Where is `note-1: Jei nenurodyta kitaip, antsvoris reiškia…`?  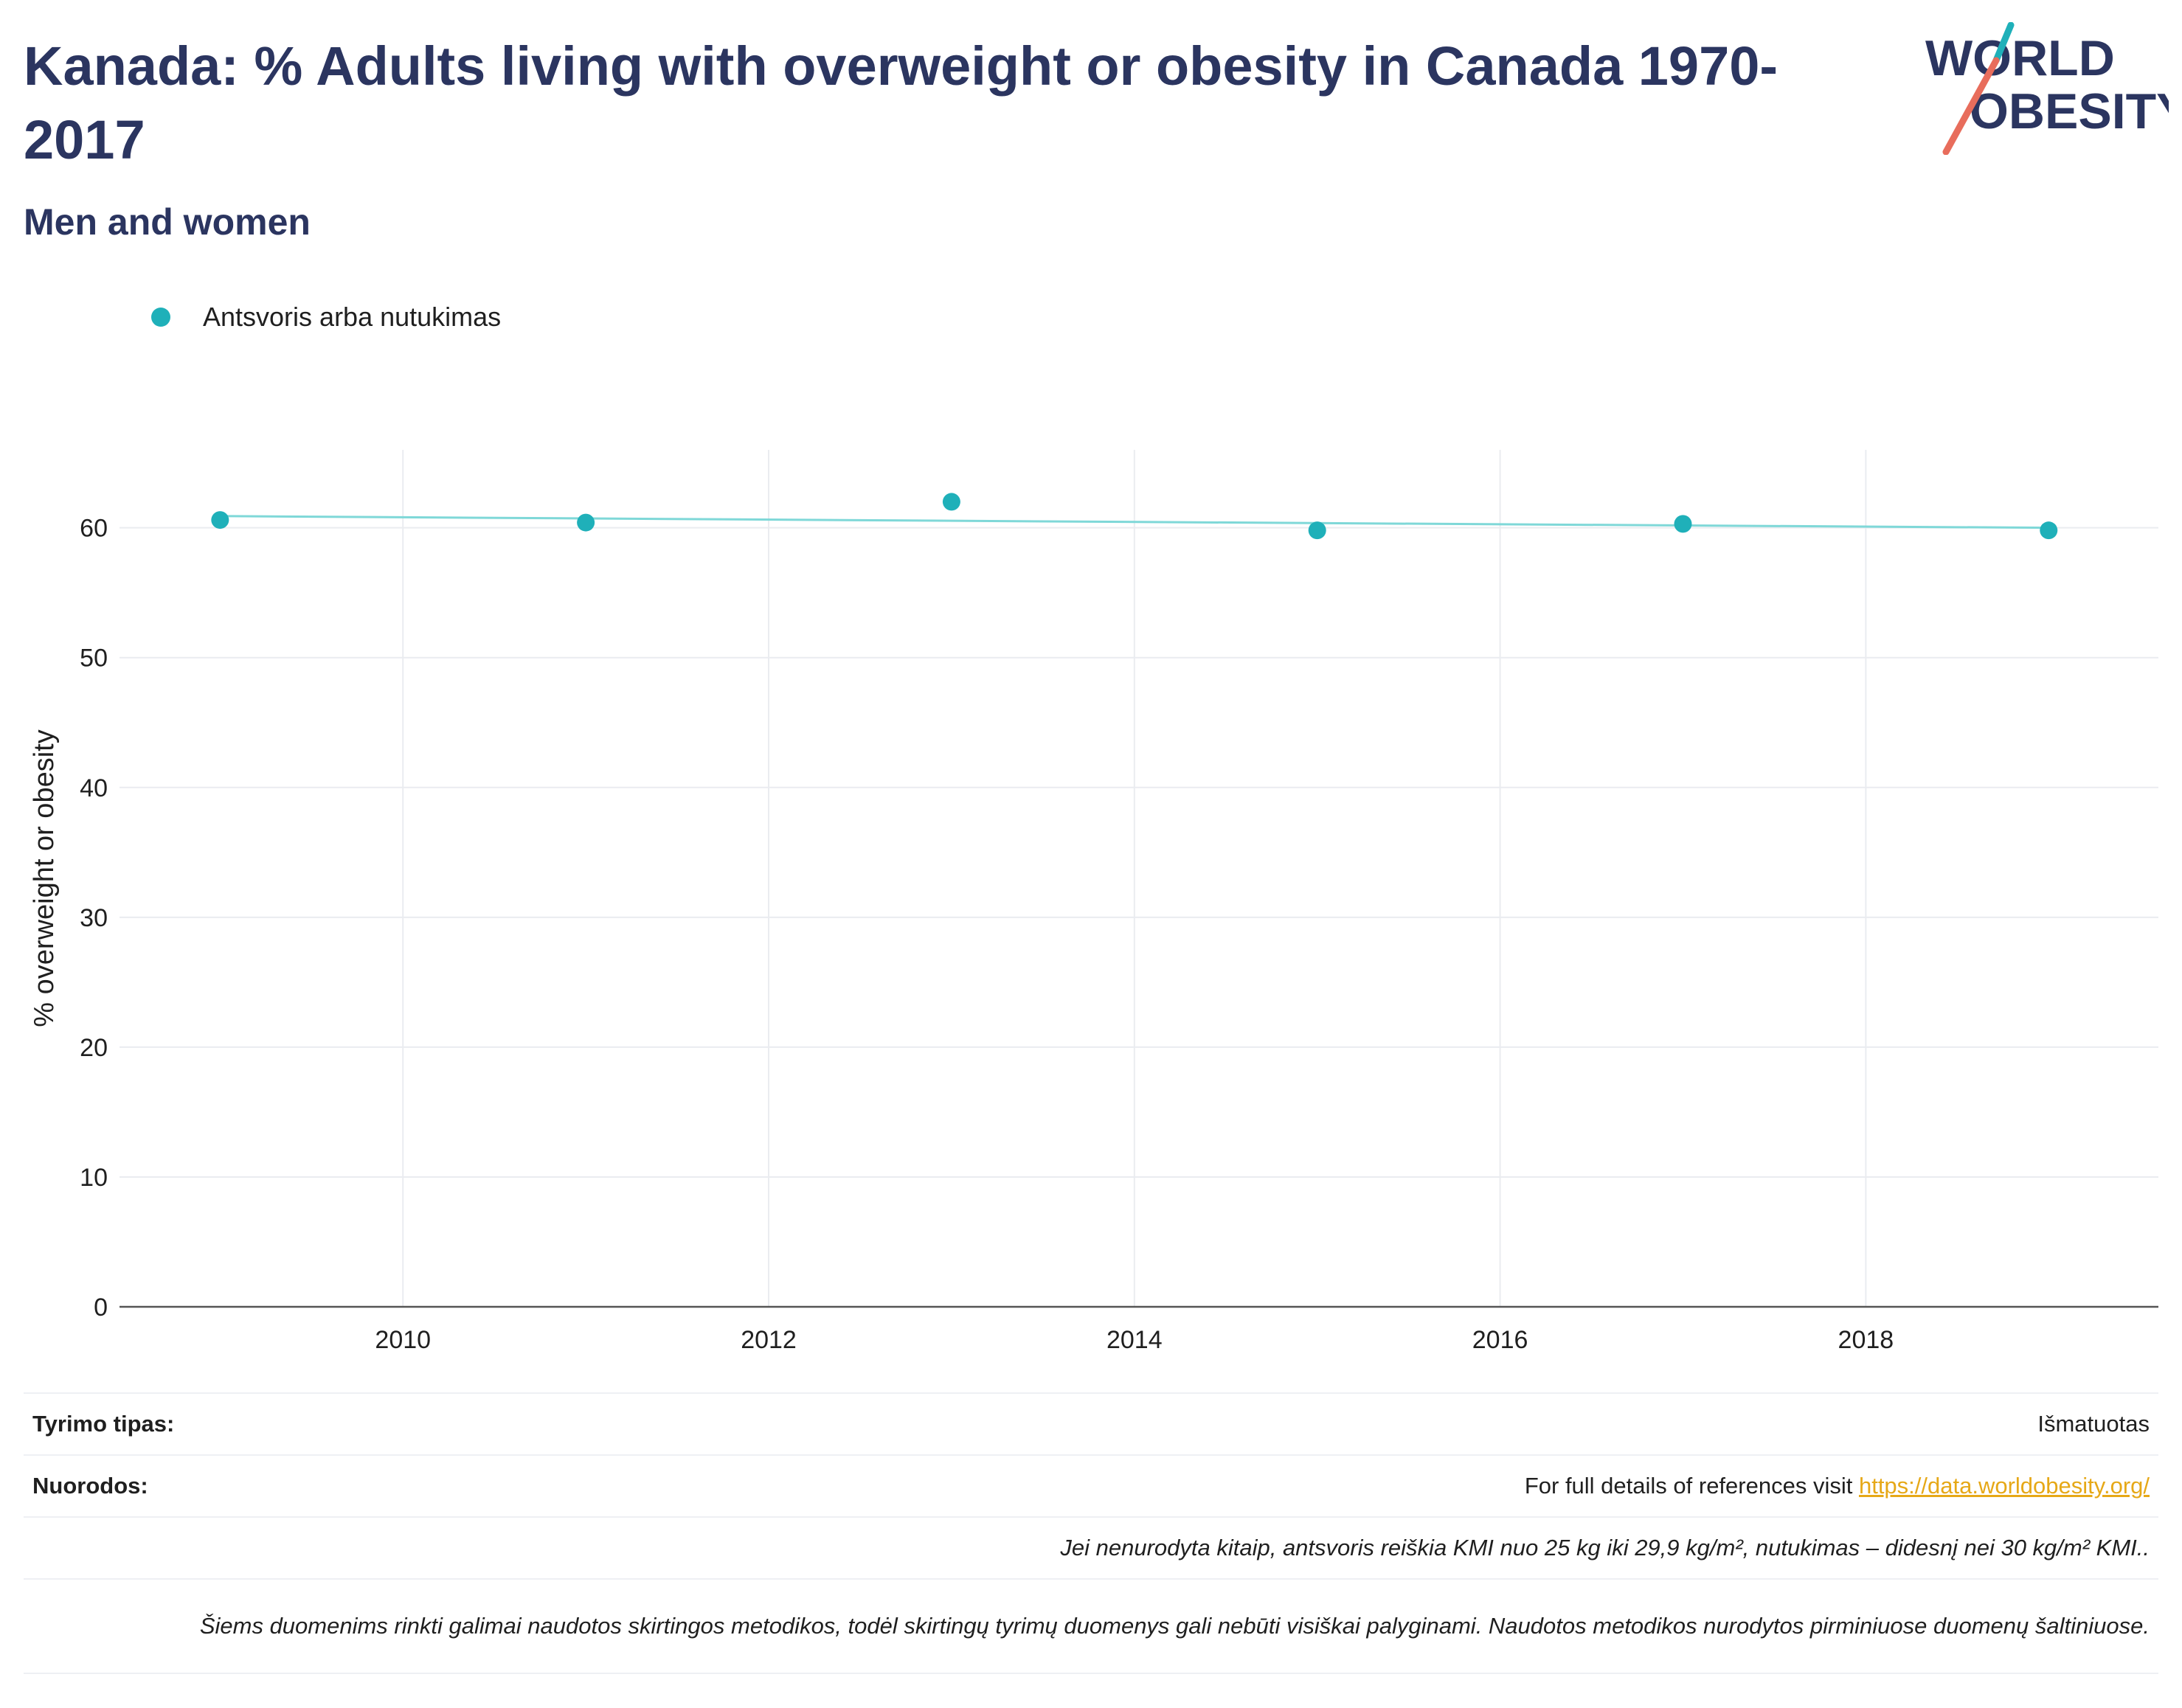
note-1: Jei nenurodyta kitaip, antsvoris reiškia… is located at coordinates (1605, 1548).